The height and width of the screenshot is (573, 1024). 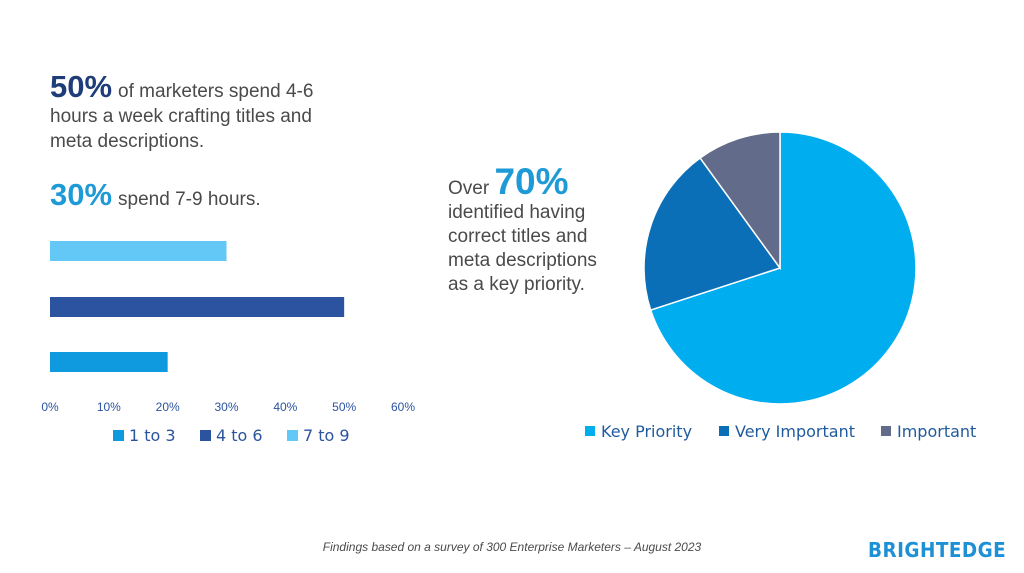 I want to click on x-tick-label: 50%, so click(x=344, y=407).